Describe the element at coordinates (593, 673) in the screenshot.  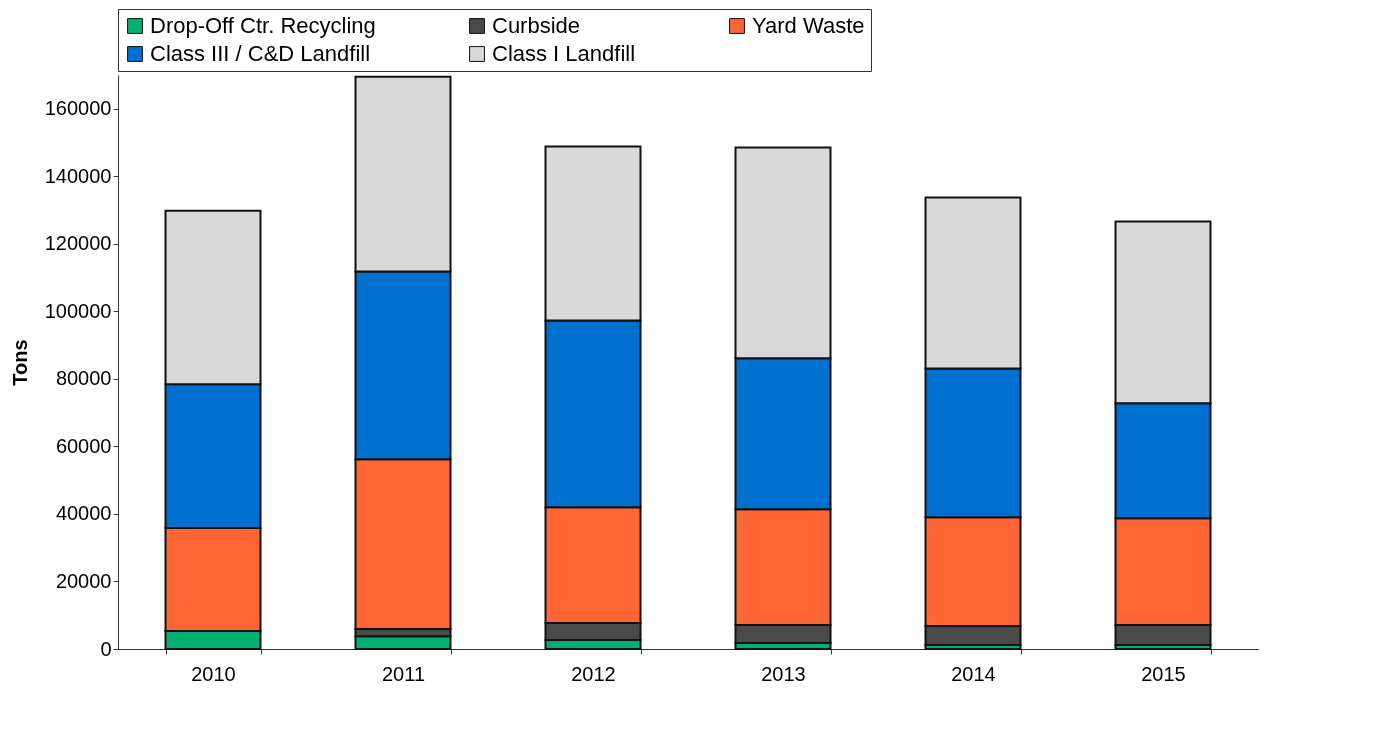
I see `x-tick-label: 2012` at that location.